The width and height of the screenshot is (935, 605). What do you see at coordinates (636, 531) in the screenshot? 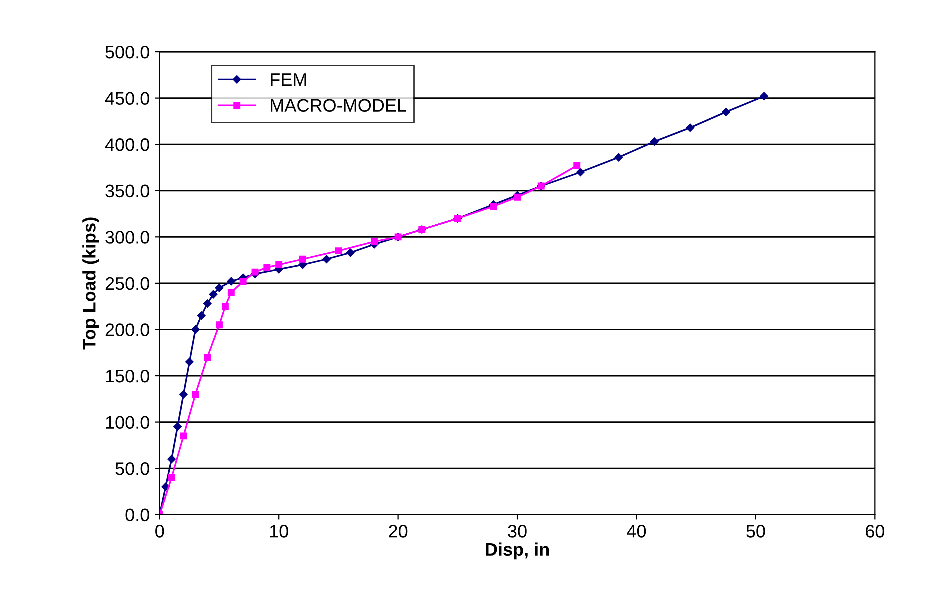
I see `x-tick-label: 40` at bounding box center [636, 531].